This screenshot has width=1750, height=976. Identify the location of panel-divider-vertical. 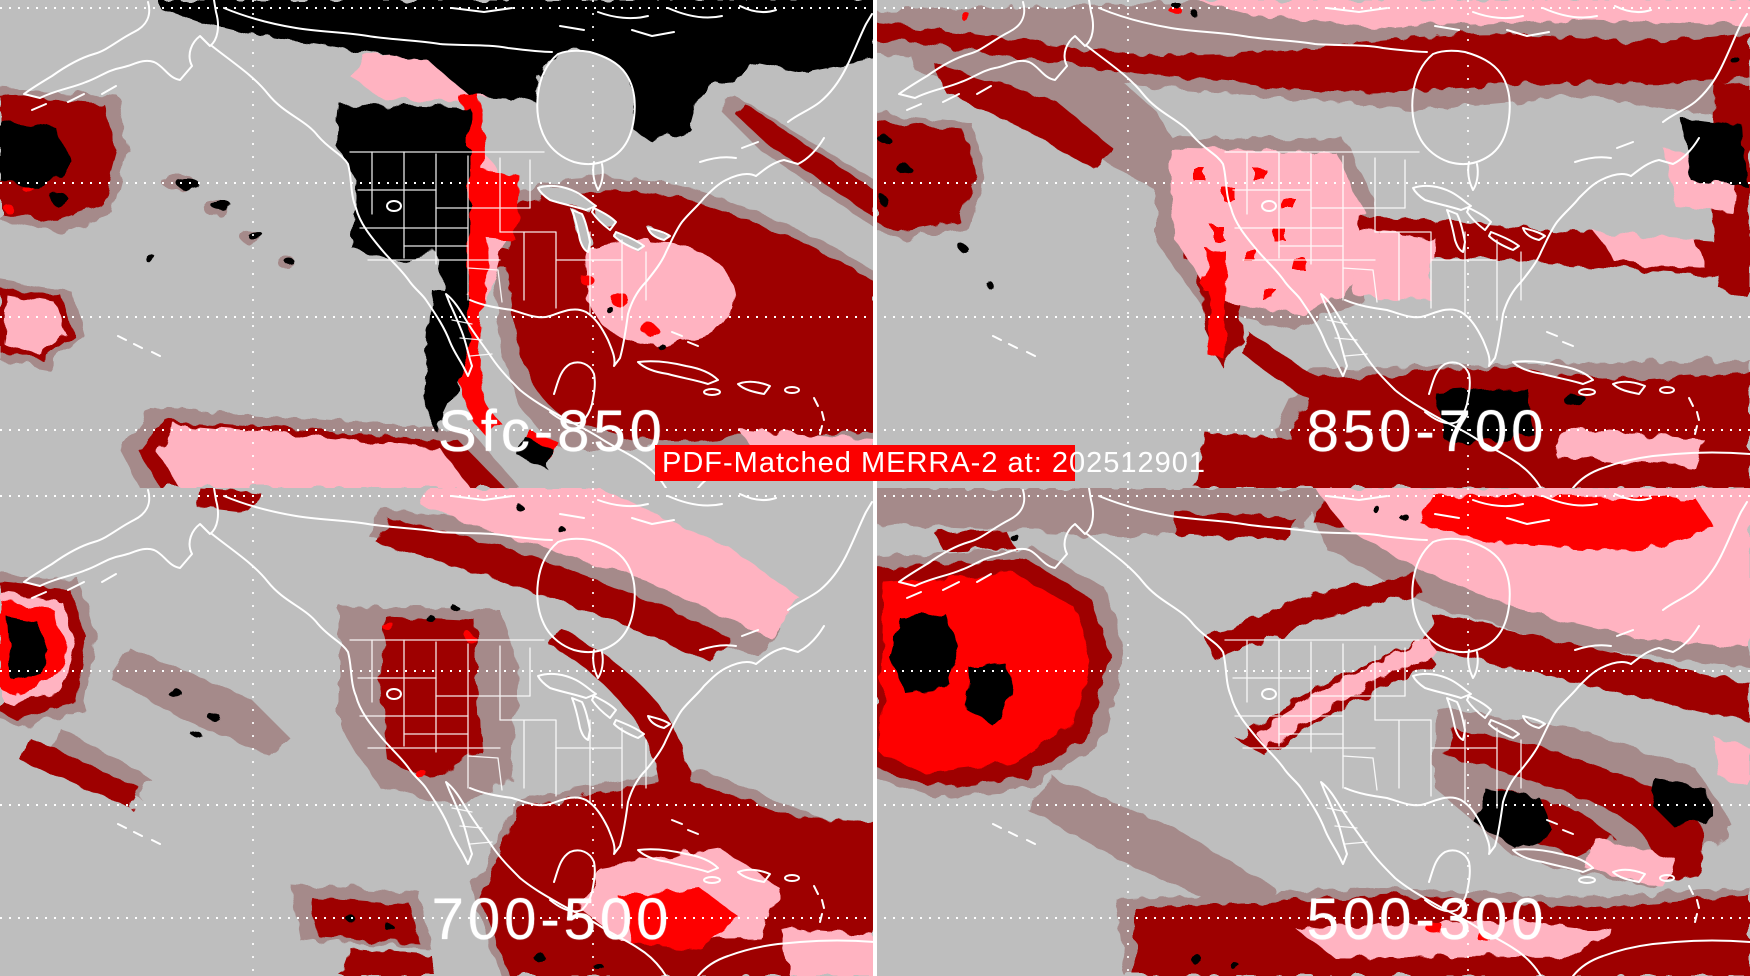
(875, 488).